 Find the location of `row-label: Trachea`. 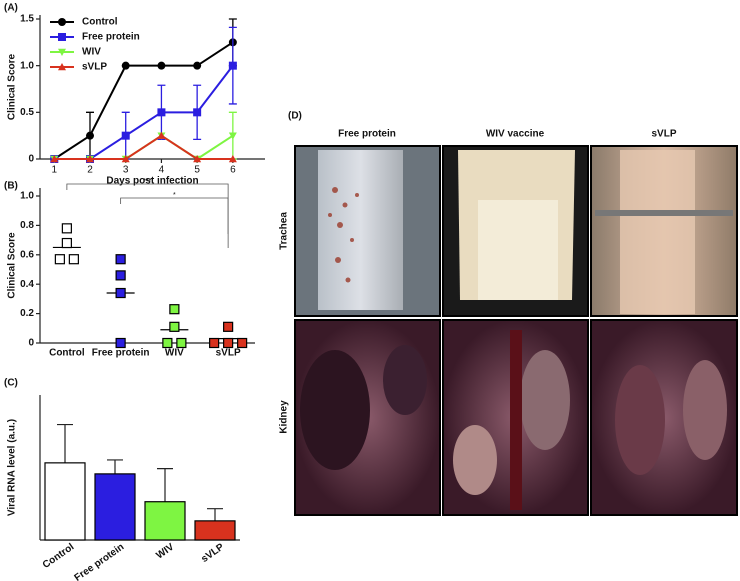

row-label: Trachea is located at coordinates (284, 231).